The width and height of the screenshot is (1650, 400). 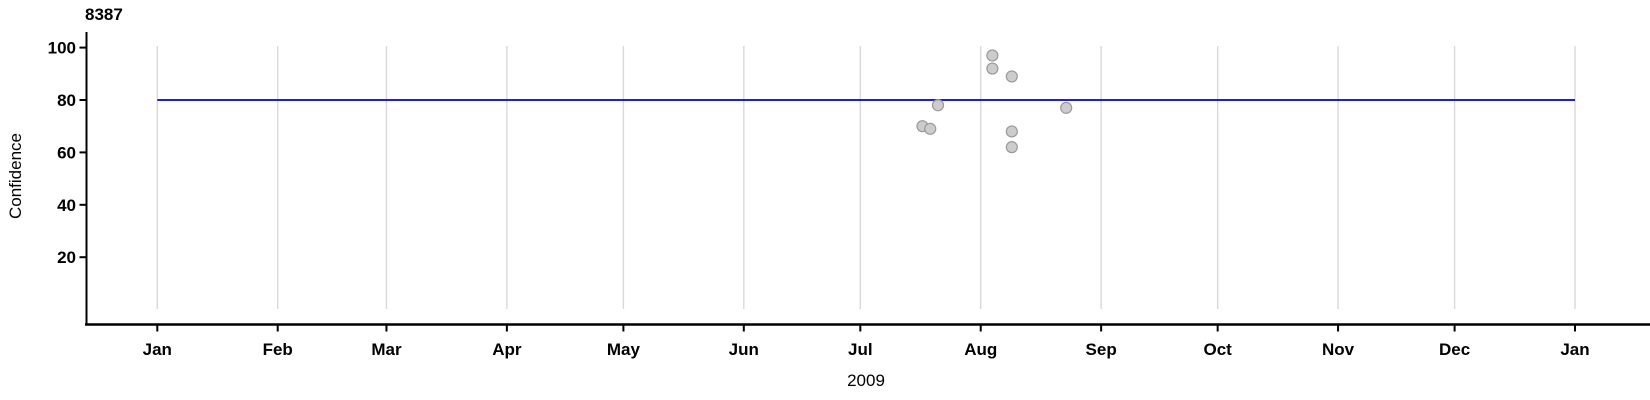 I want to click on x-tick-label: Aug, so click(x=980, y=349).